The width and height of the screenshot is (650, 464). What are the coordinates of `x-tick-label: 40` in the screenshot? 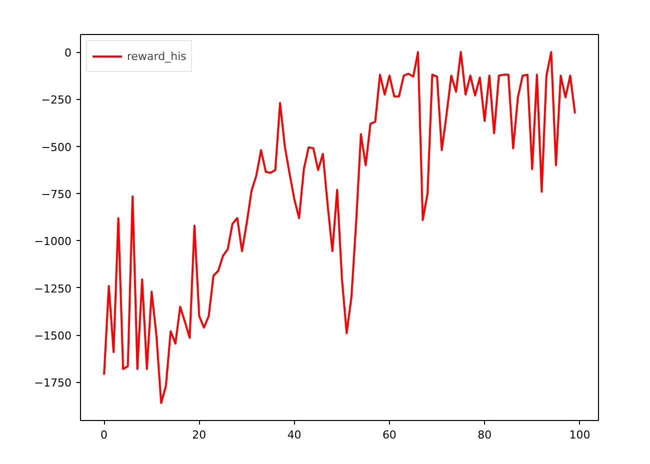 It's located at (294, 435).